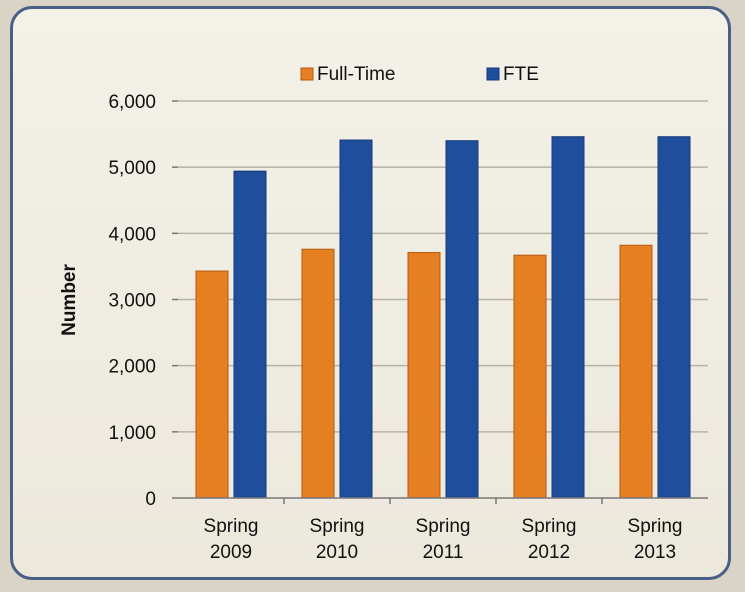  Describe the element at coordinates (132, 433) in the screenshot. I see `y-tick-label: 1,000` at that location.